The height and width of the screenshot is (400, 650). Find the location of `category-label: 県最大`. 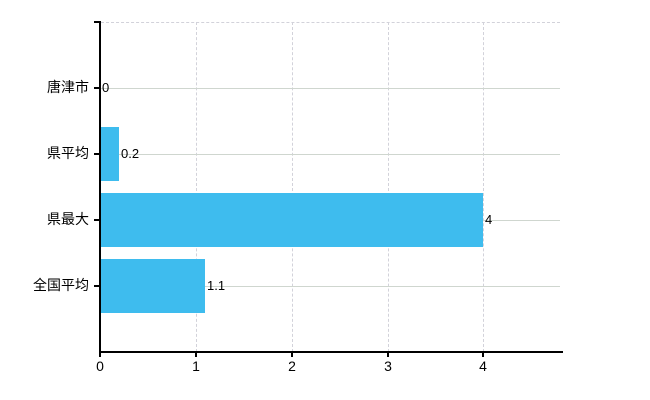

category-label: 県最大 is located at coordinates (68, 219).